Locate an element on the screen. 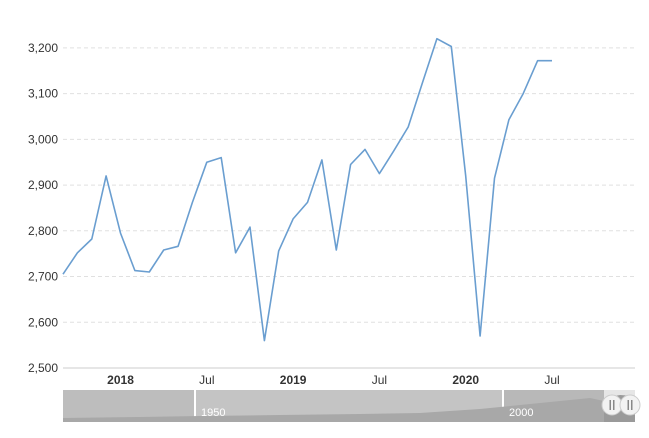 The height and width of the screenshot is (438, 649). x-tick-label: 2020 is located at coordinates (465, 380).